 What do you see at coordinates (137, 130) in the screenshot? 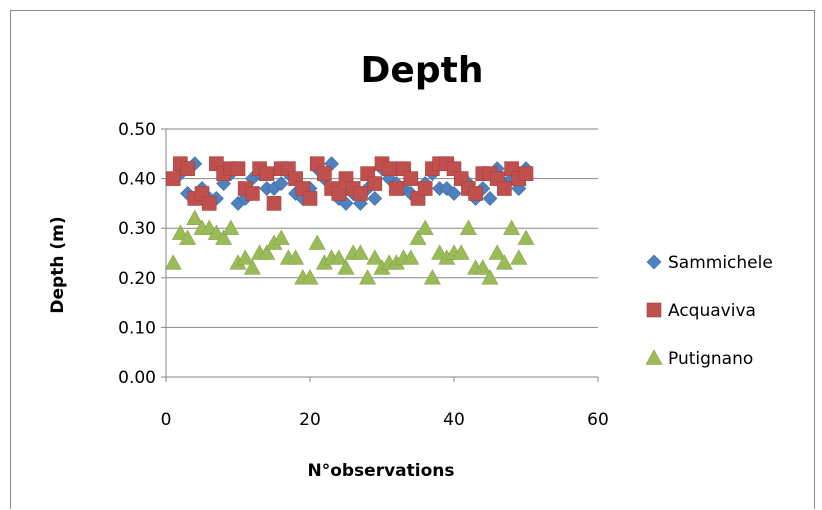
I see `y-tick-label: 0.50` at bounding box center [137, 130].